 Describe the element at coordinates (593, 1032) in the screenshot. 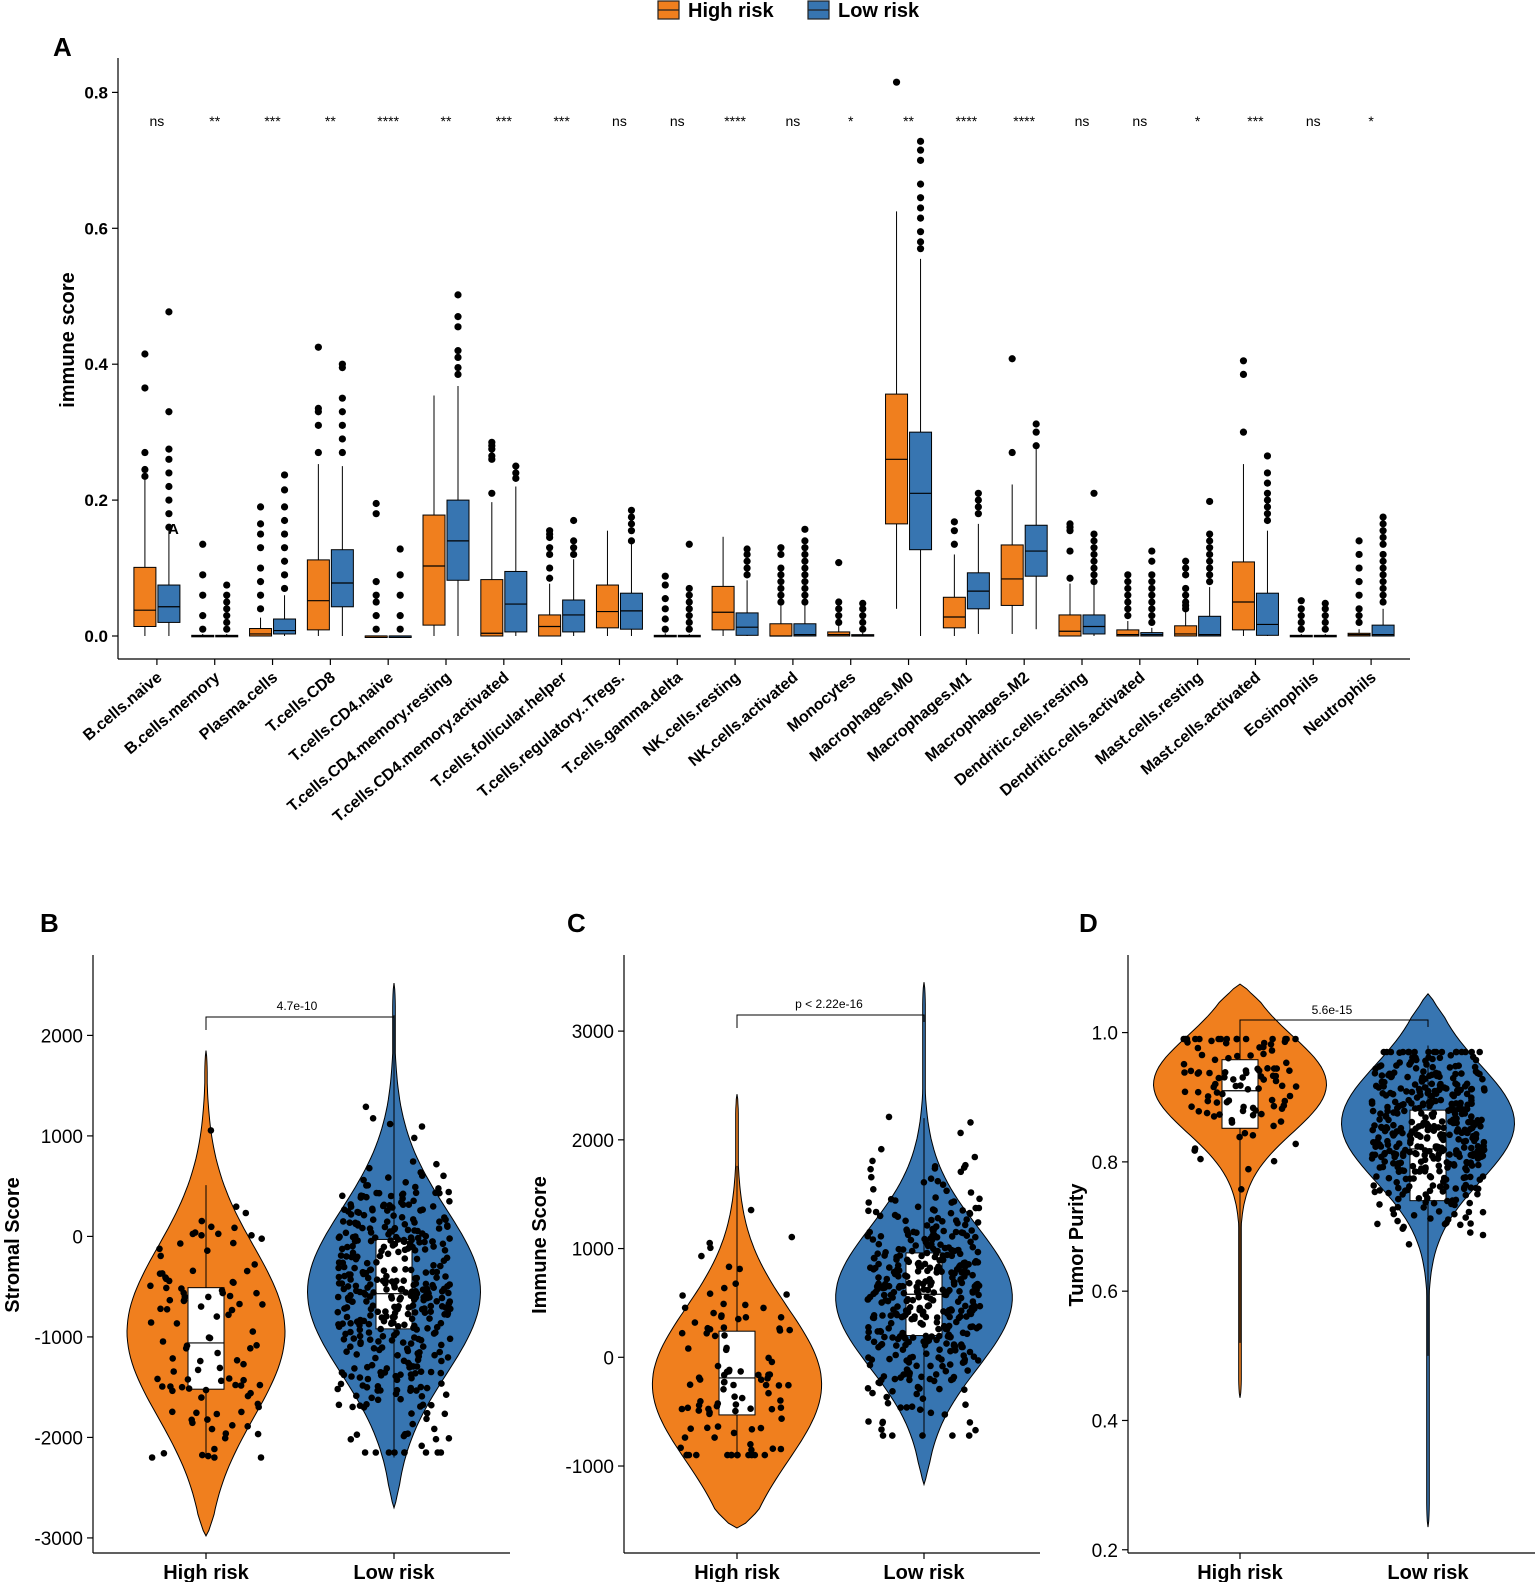

I see `violin-ytick-label: 3000` at that location.